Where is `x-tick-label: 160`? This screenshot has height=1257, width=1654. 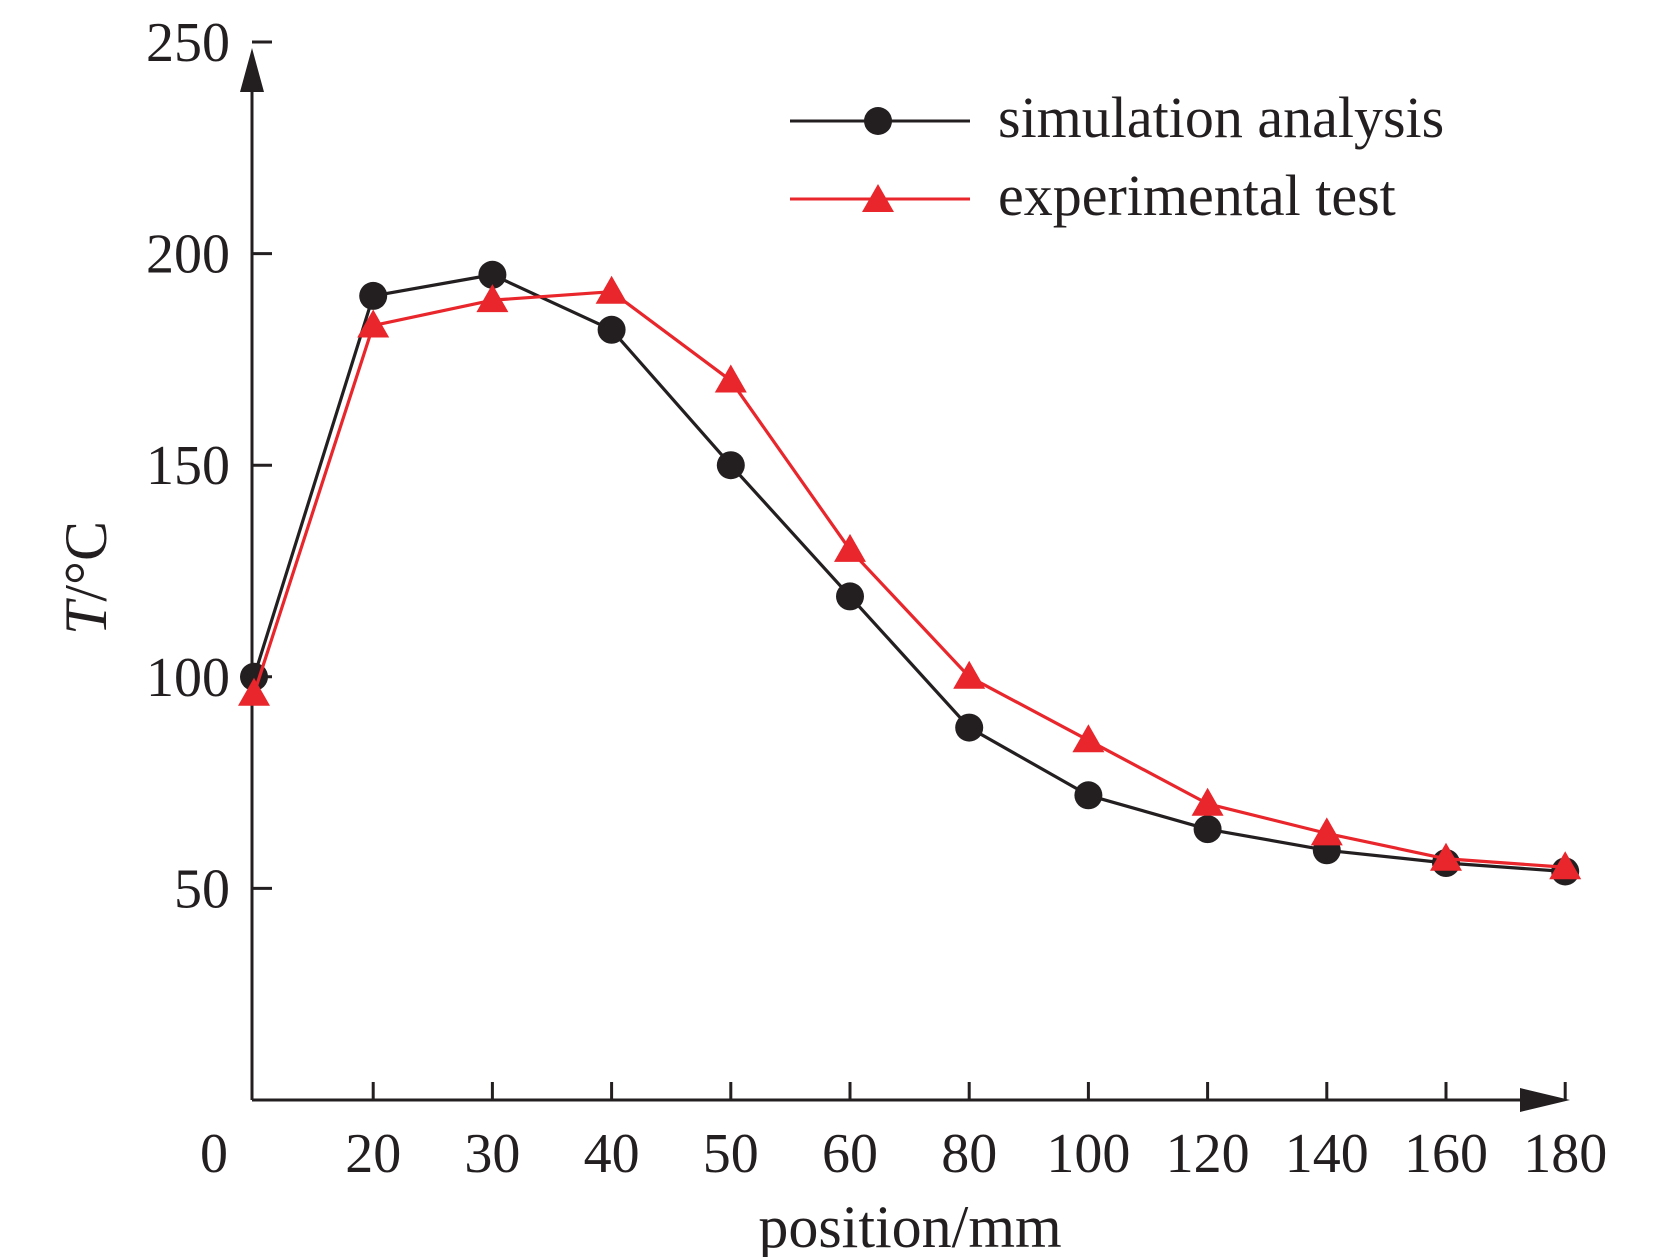 x-tick-label: 160 is located at coordinates (1446, 1154).